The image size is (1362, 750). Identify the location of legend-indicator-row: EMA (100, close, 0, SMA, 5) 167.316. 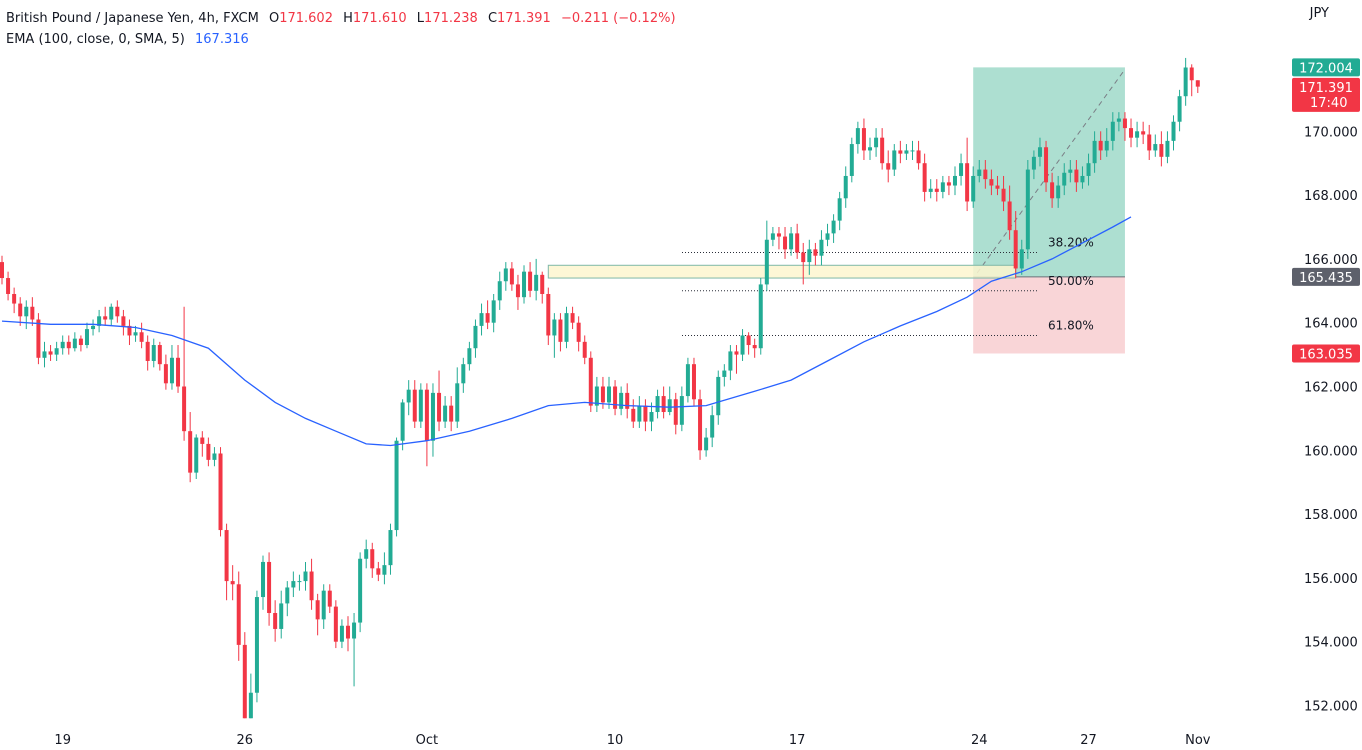
(341, 39).